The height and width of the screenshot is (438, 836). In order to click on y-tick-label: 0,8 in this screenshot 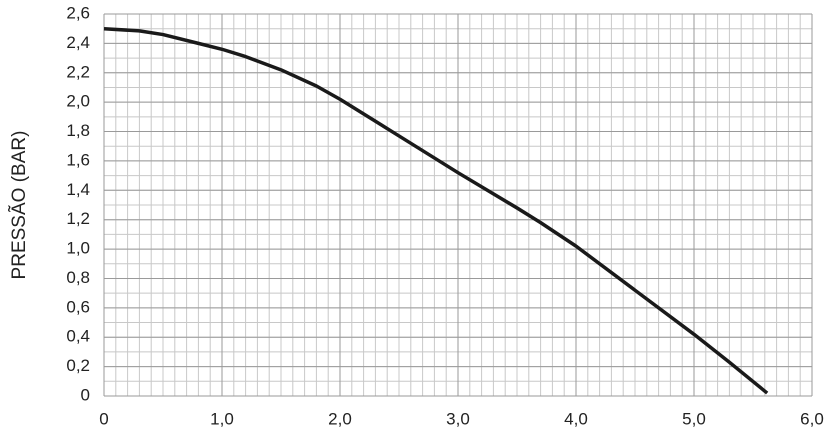, I will do `click(78, 277)`.